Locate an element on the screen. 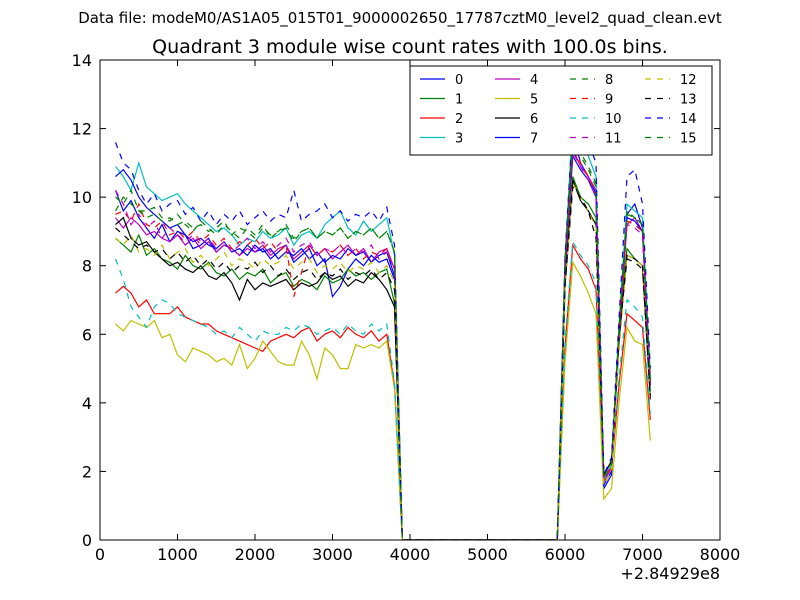 Image resolution: width=800 pixels, height=600 pixels. legend-label-8: 8 is located at coordinates (609, 80).